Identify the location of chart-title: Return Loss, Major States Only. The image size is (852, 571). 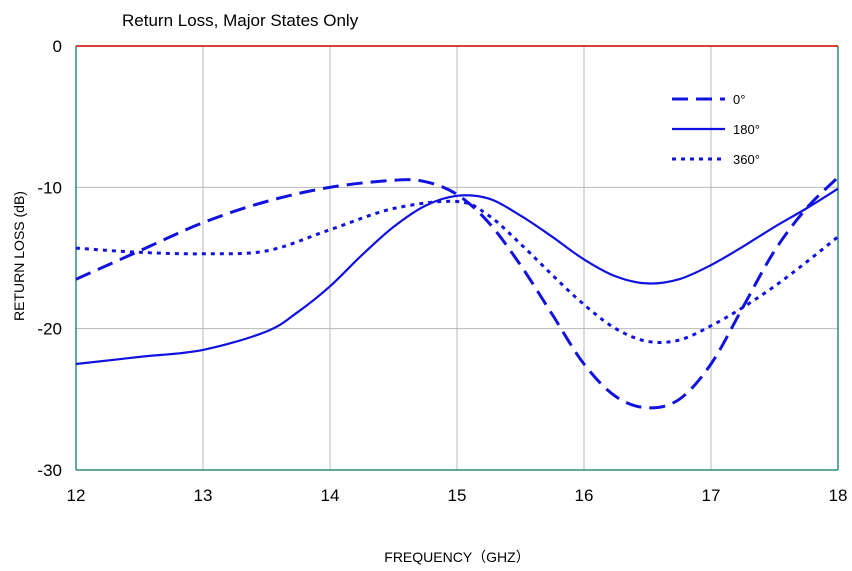
(240, 20).